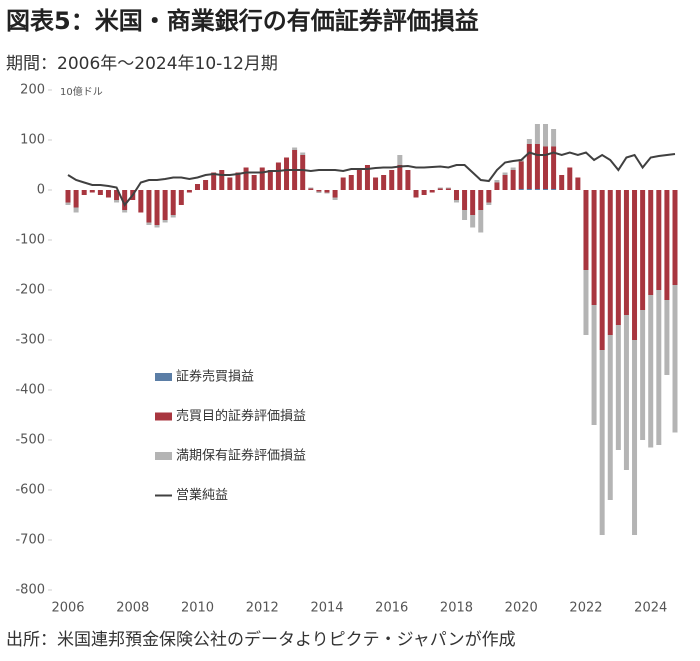 The width and height of the screenshot is (700, 661). What do you see at coordinates (67, 608) in the screenshot?
I see `x-tick-label: 2006` at bounding box center [67, 608].